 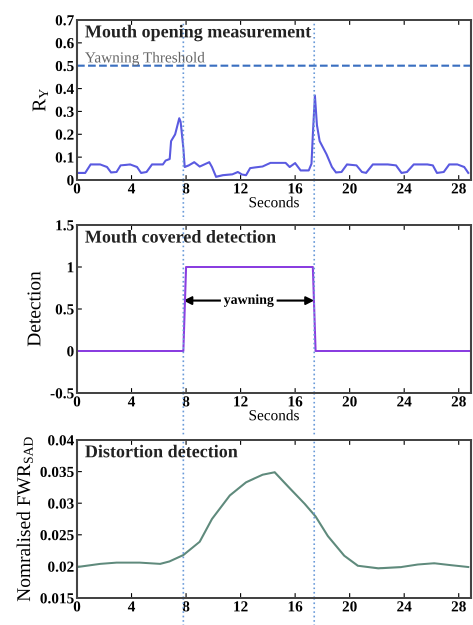 I want to click on y-tick-label: 0.1, so click(x=65, y=157).